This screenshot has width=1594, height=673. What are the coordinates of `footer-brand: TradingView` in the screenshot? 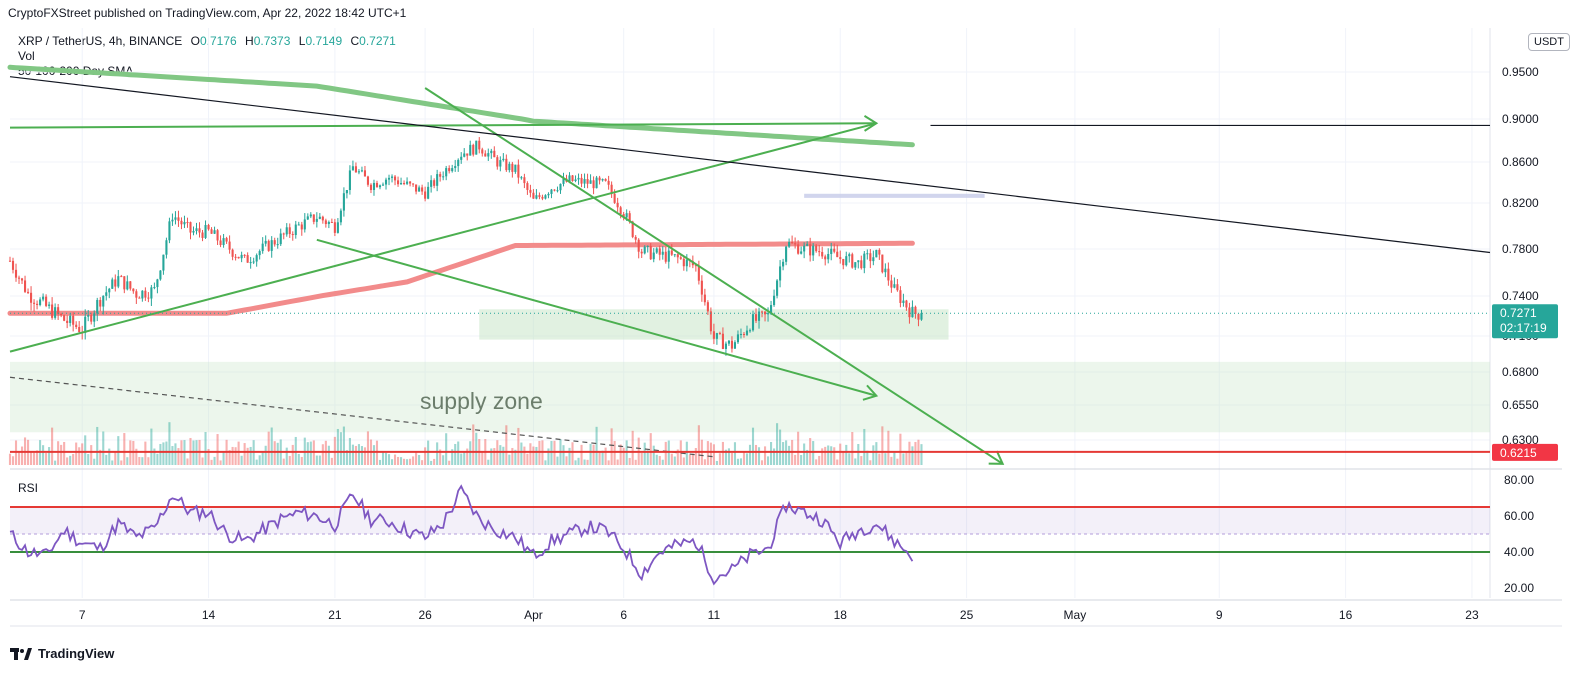 It's located at (62, 653).